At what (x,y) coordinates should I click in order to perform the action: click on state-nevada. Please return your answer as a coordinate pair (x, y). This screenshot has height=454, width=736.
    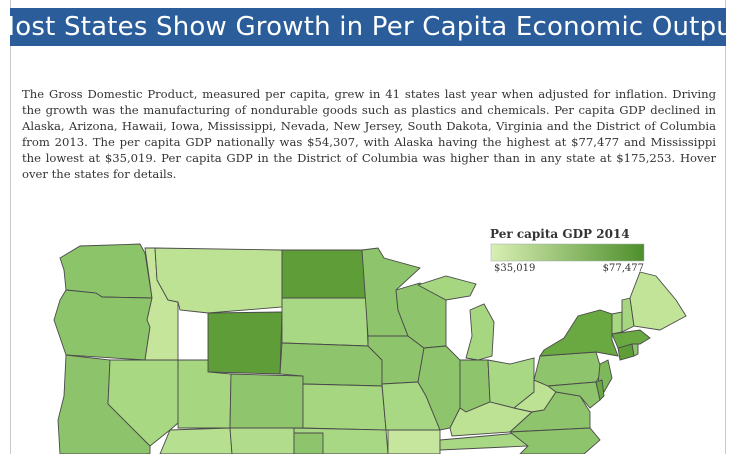
    Looking at the image, I should click on (143, 403).